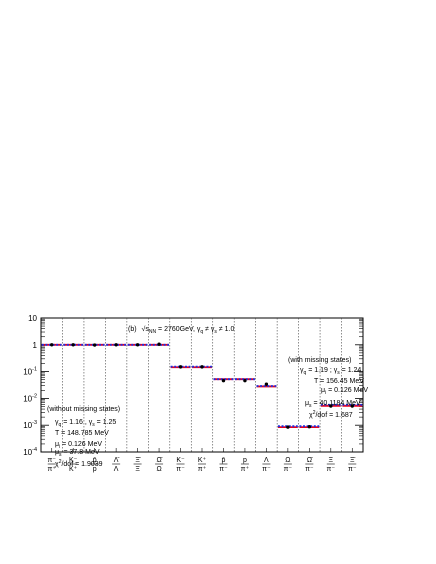 This screenshot has height=564, width=436. What do you see at coordinates (331, 414) in the screenshot?
I see `with-chi2: χ2/dof = 1.687` at bounding box center [331, 414].